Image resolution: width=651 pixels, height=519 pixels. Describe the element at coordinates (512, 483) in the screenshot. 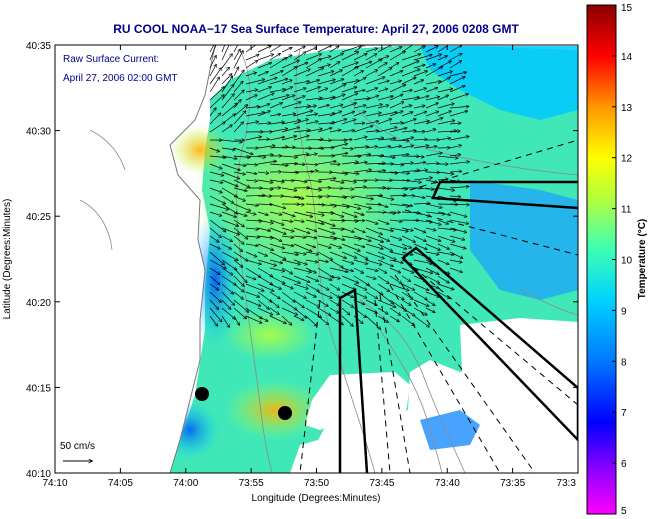

I see `x-tick-label: 73:35` at that location.